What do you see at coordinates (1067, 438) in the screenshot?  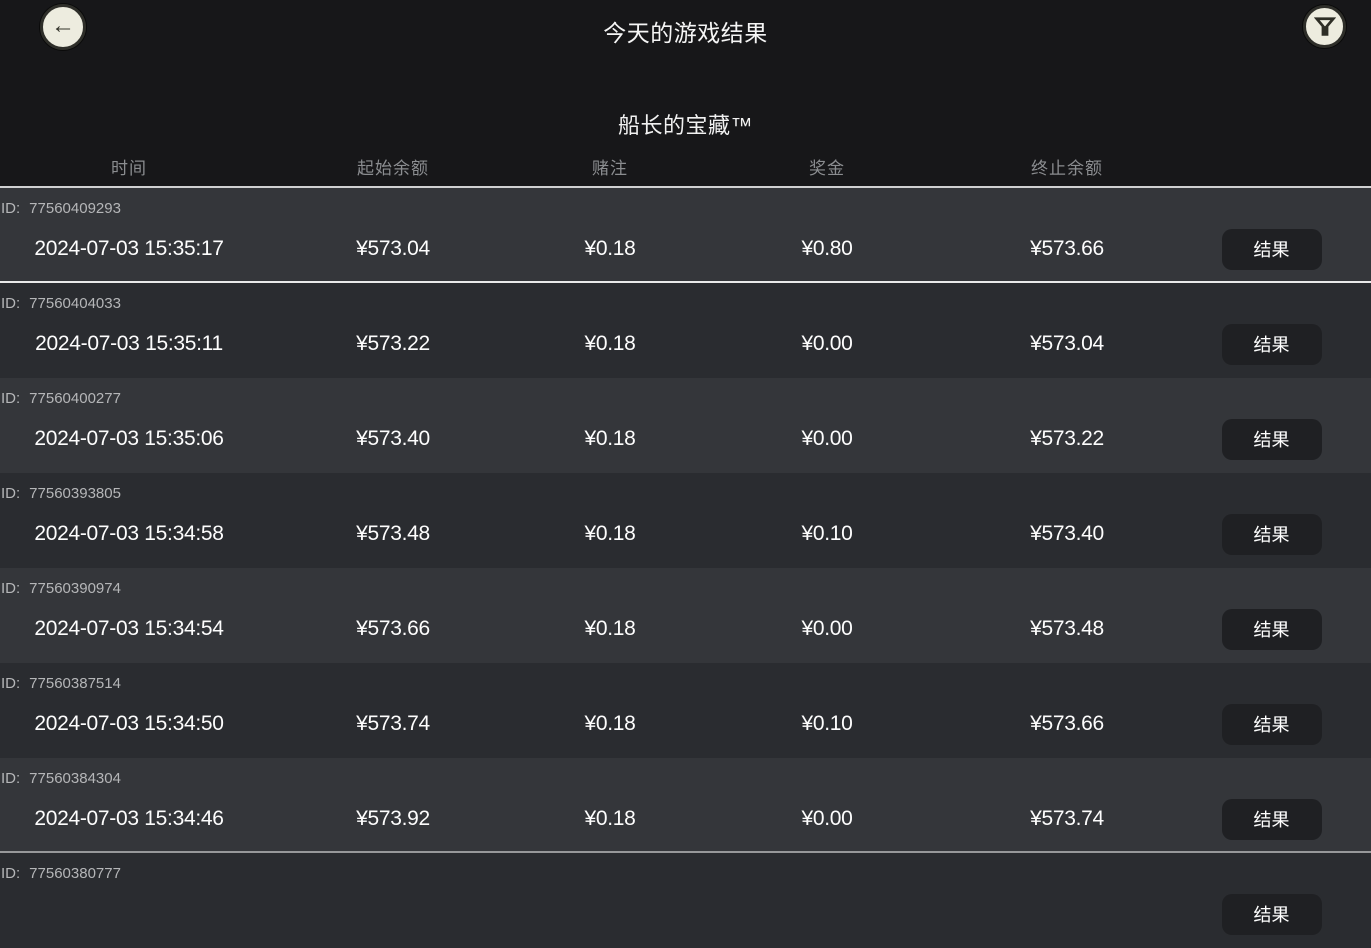 I see `round-end-balance: ¥573.22` at bounding box center [1067, 438].